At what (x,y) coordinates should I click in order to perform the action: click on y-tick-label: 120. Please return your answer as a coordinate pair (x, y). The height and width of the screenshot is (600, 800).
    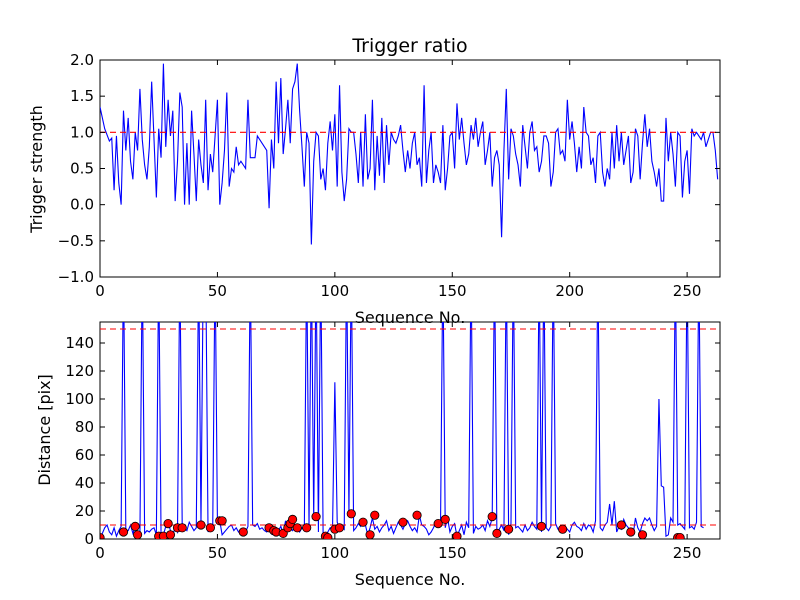
    Looking at the image, I should click on (79, 371).